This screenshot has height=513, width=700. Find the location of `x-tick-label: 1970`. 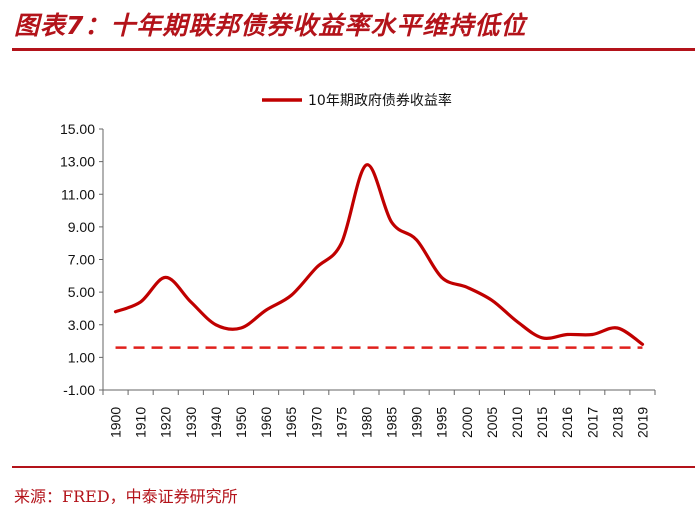

x-tick-label: 1970 is located at coordinates (316, 422).